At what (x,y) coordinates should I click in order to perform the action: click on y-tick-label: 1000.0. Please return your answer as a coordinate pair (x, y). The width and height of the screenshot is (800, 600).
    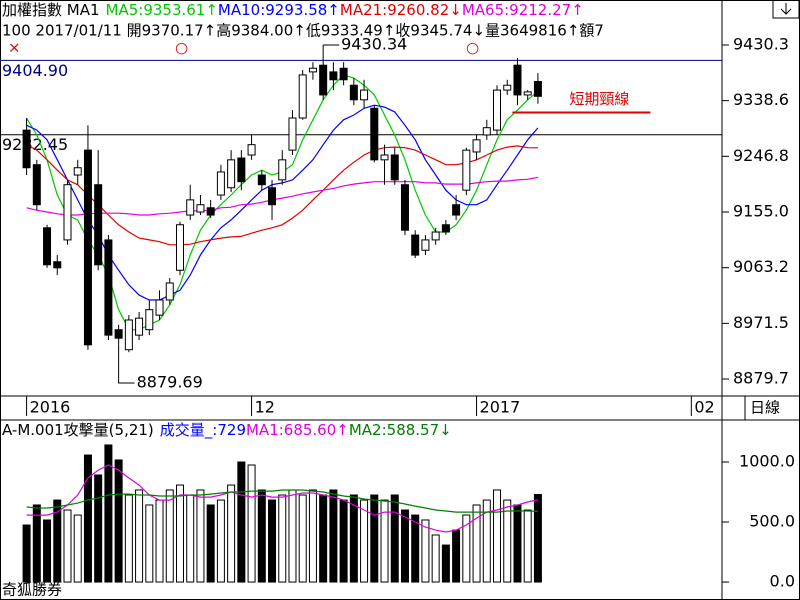
    Looking at the image, I should click on (767, 461).